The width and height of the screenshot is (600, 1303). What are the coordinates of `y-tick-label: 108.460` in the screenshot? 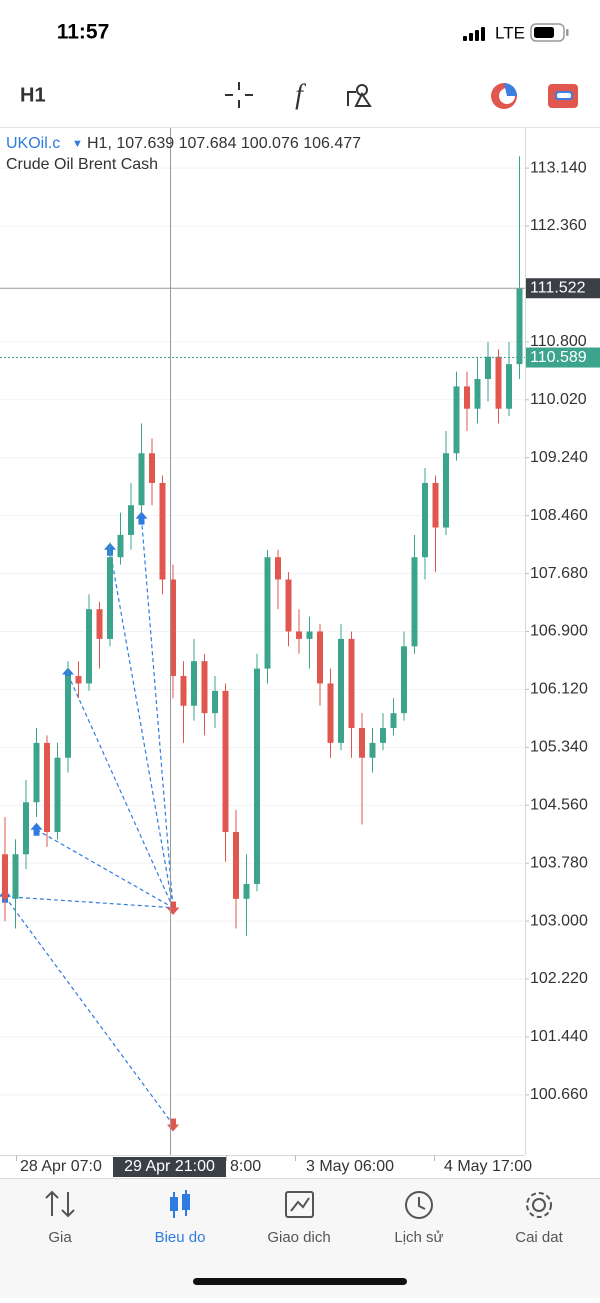 It's located at (559, 515).